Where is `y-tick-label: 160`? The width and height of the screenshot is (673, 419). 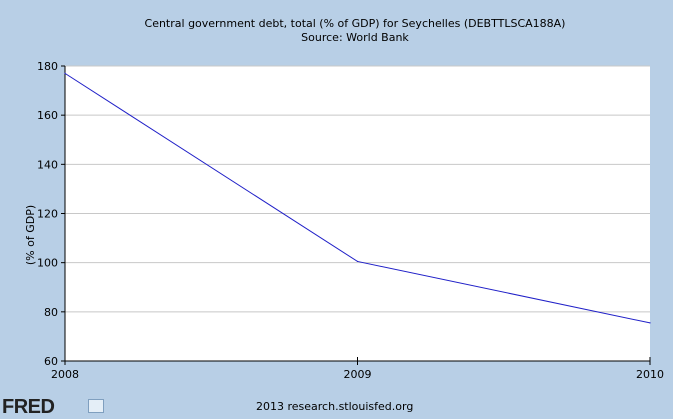 y-tick-label: 160 is located at coordinates (47, 115).